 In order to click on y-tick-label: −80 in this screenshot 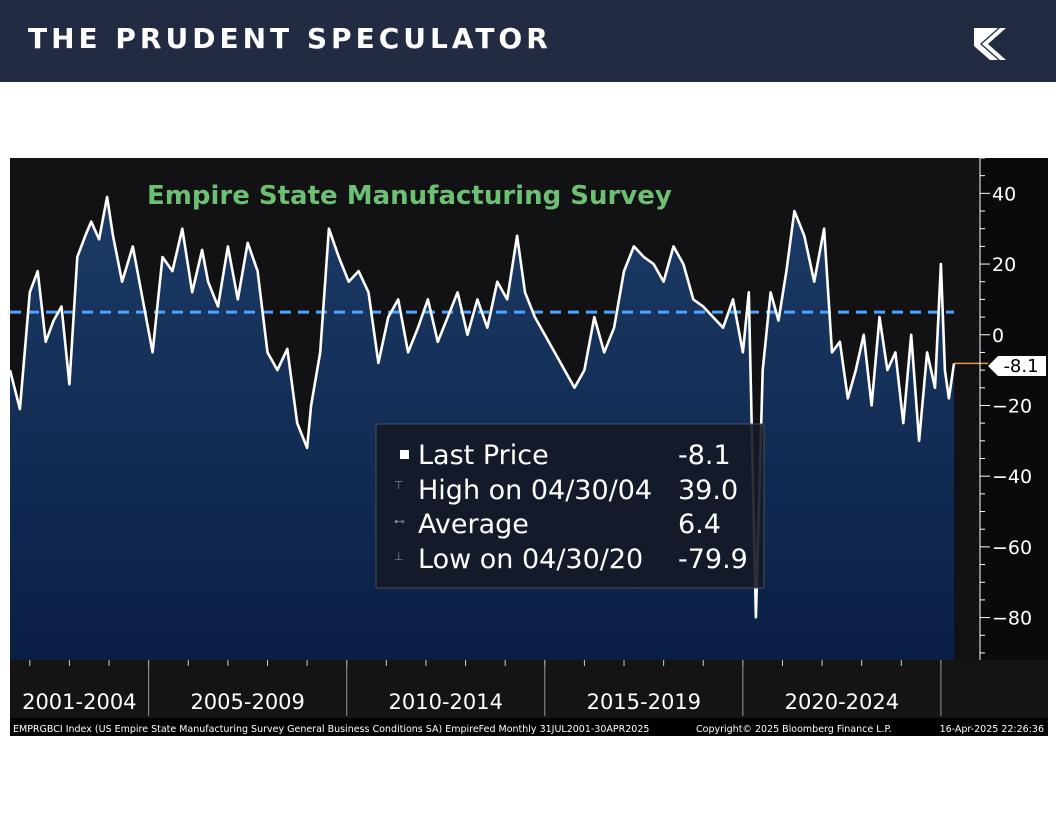, I will do `click(1012, 619)`.